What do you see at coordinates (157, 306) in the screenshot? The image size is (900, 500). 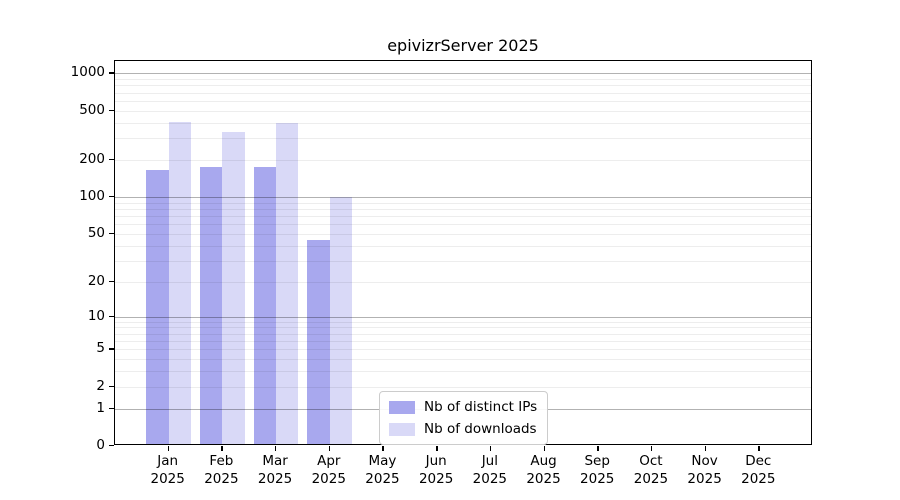 I see `bar-distinct-ips-jan` at bounding box center [157, 306].